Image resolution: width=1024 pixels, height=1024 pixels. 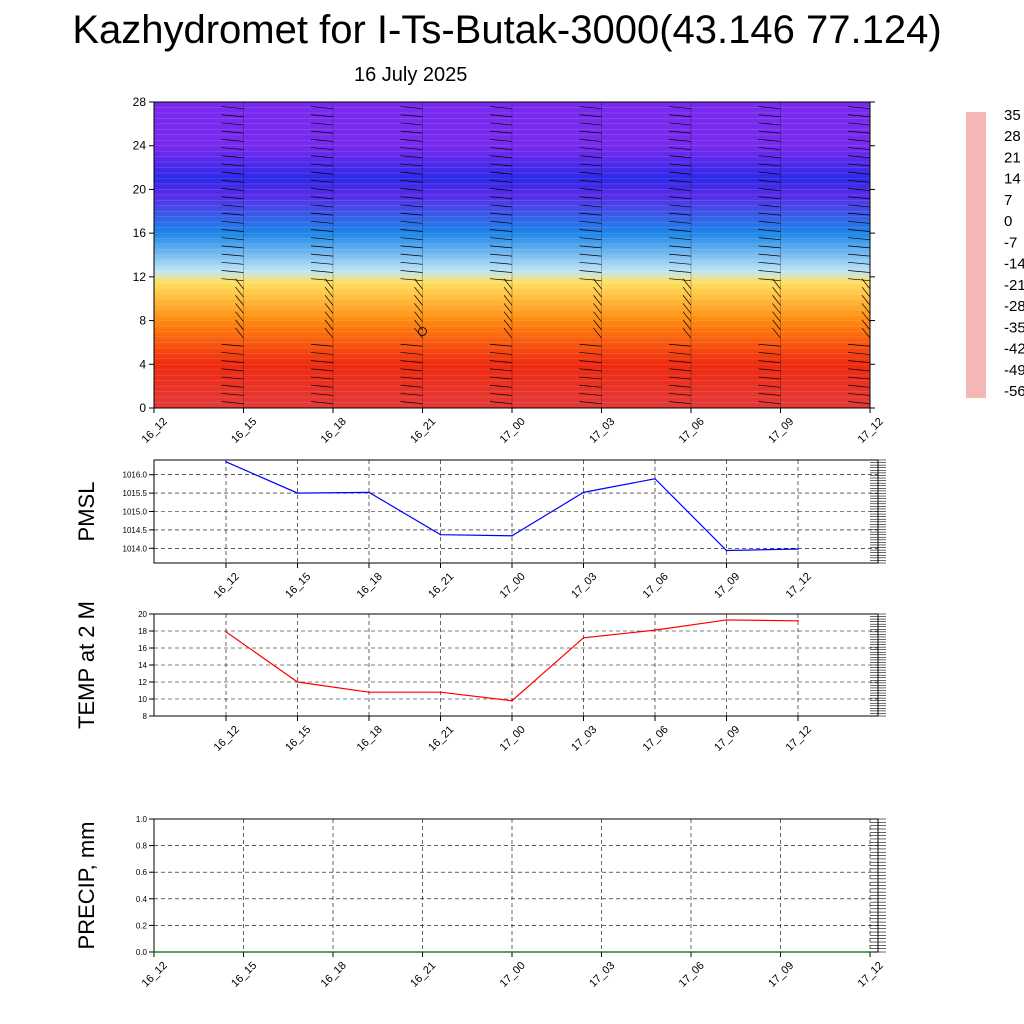 What do you see at coordinates (423, 975) in the screenshot?
I see `x-tick-label: 16_21` at bounding box center [423, 975].